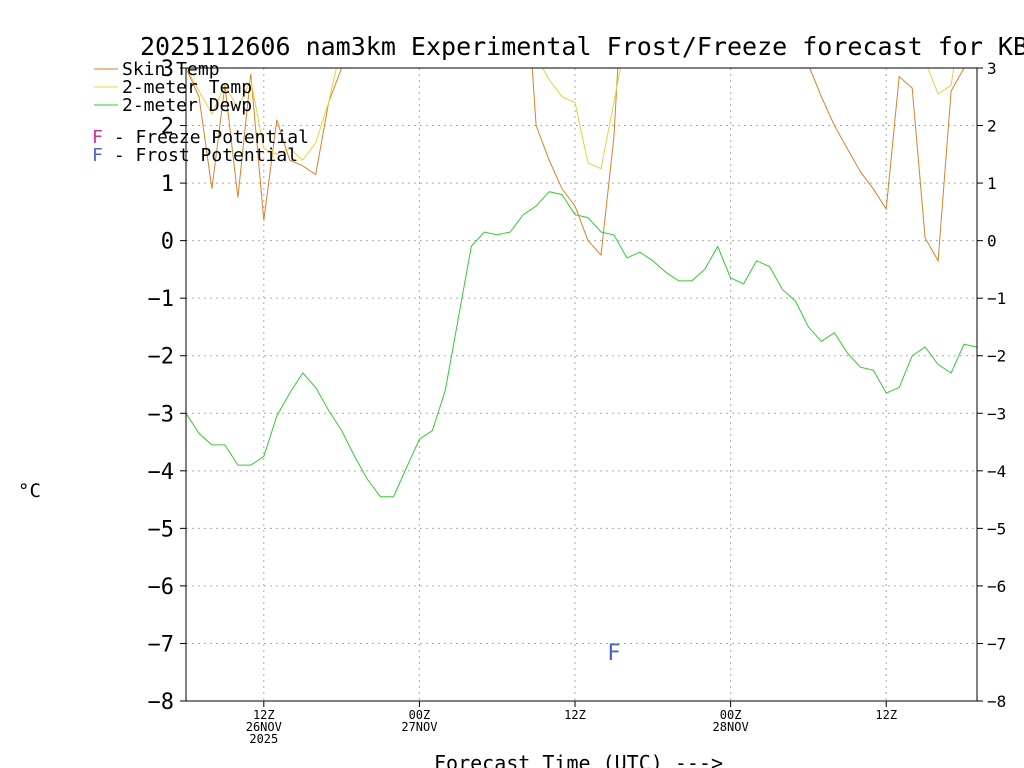 This screenshot has width=1024, height=768. Describe the element at coordinates (578, 759) in the screenshot. I see `x-axis-label: Forecast Time (UTC) --->` at that location.